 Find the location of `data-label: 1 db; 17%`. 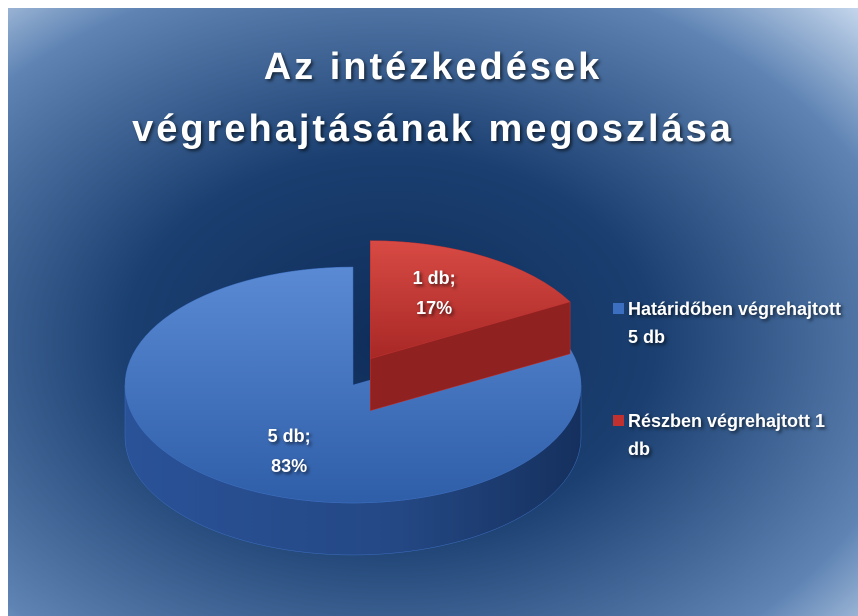

data-label: 1 db; 17% is located at coordinates (434, 292).